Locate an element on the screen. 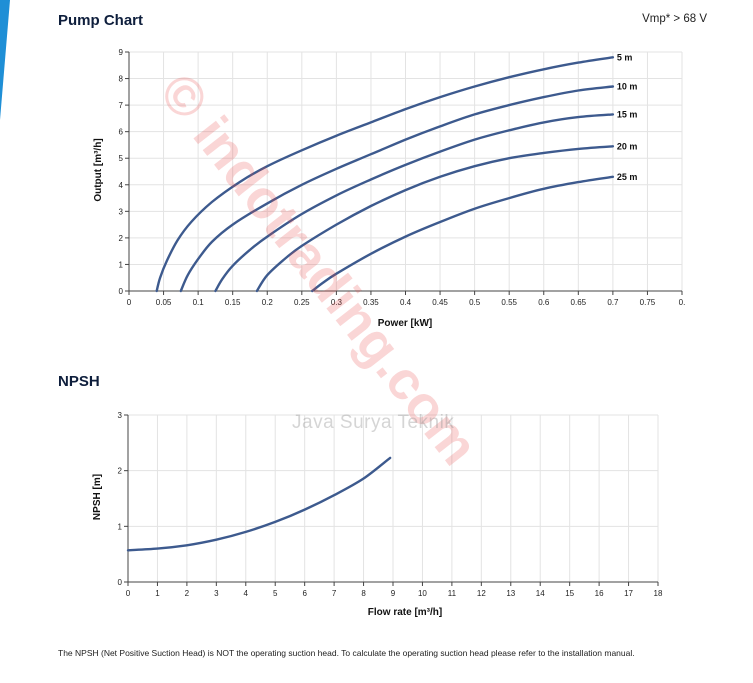  npsh-chart-x-axis-title: Flow rate [m³/h] is located at coordinates (405, 612).